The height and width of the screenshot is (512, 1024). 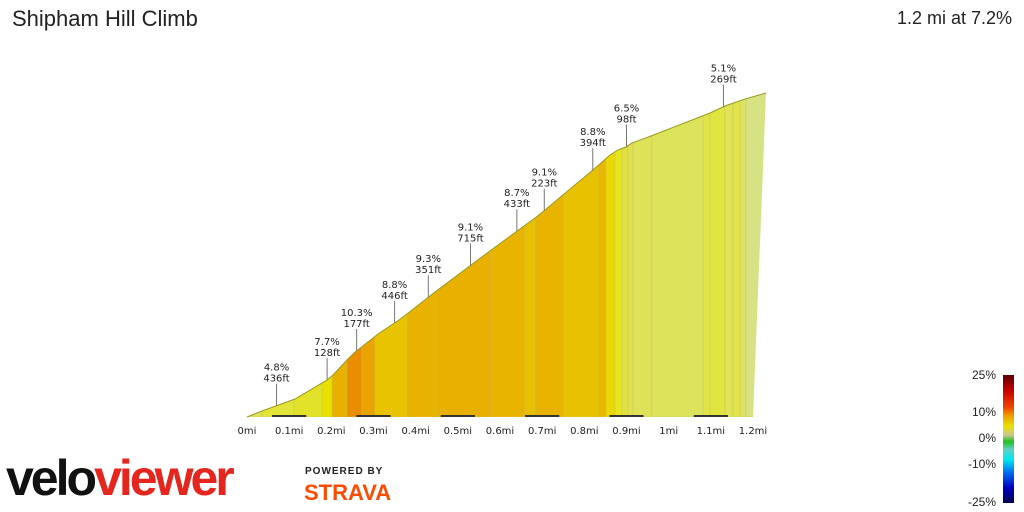 What do you see at coordinates (105, 18) in the screenshot?
I see `page-title: Shipham Hill Climb` at bounding box center [105, 18].